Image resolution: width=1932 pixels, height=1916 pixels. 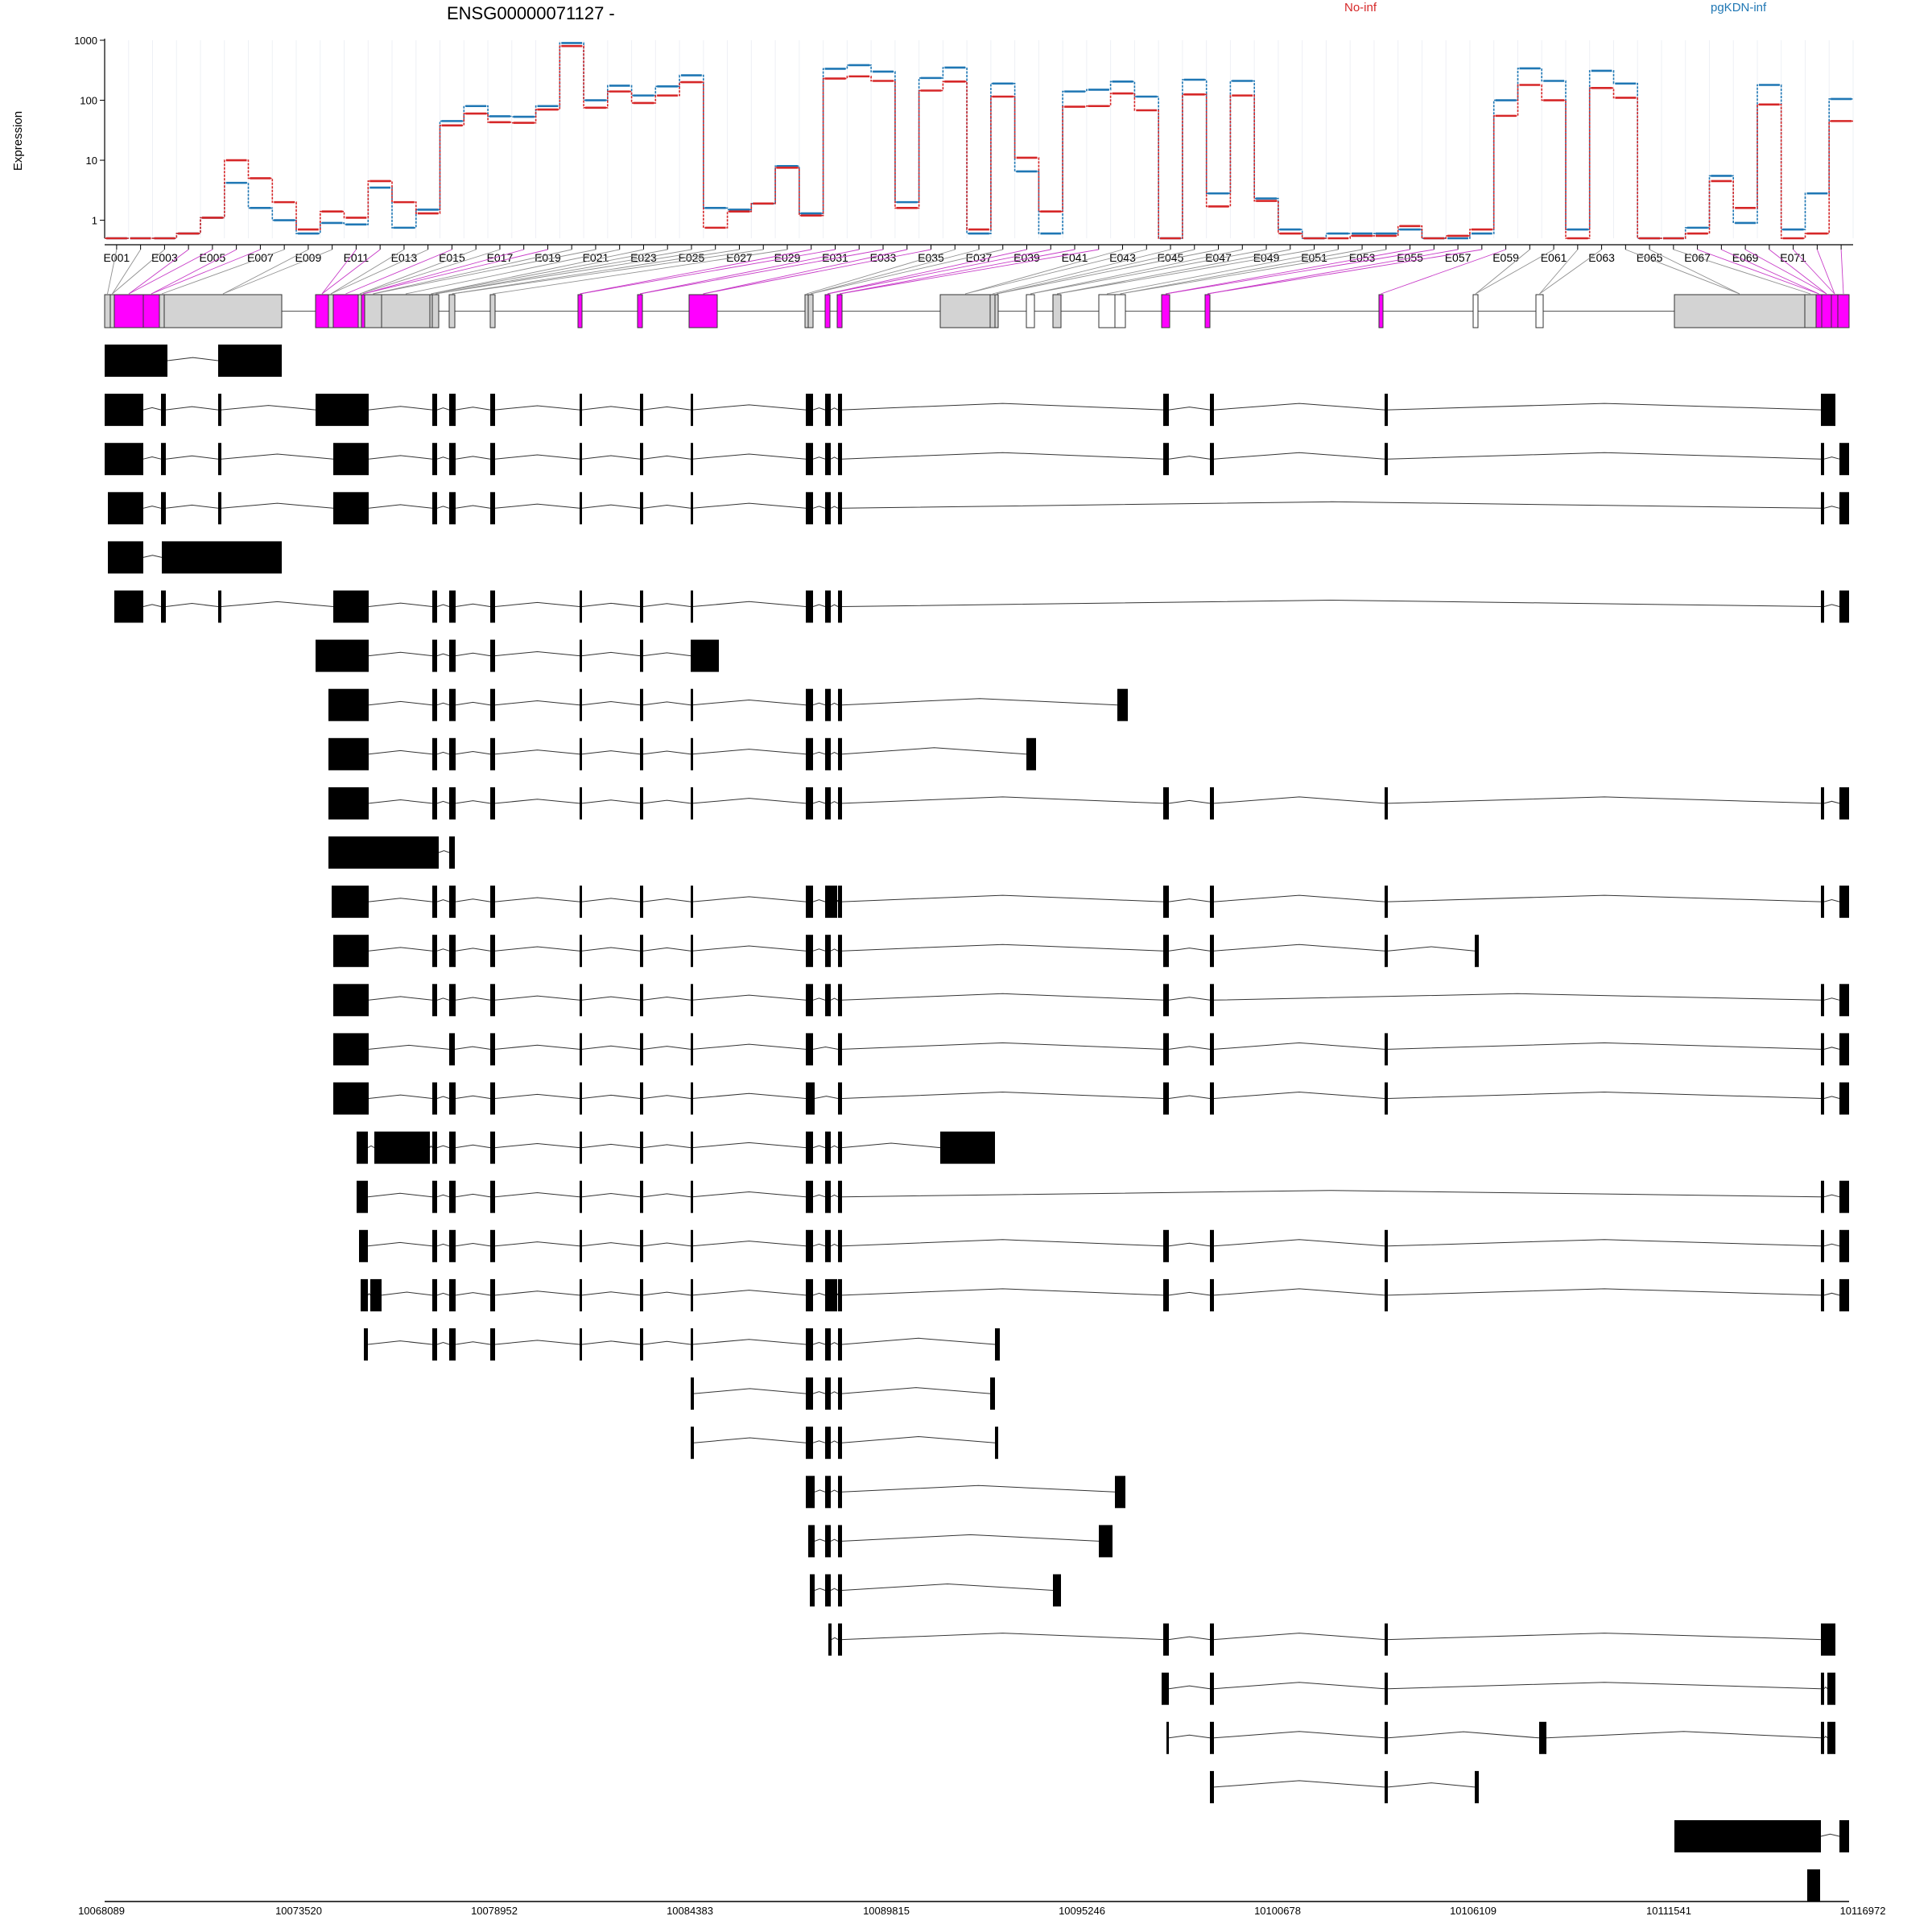 I want to click on exon-tick-label: E011, so click(x=356, y=258).